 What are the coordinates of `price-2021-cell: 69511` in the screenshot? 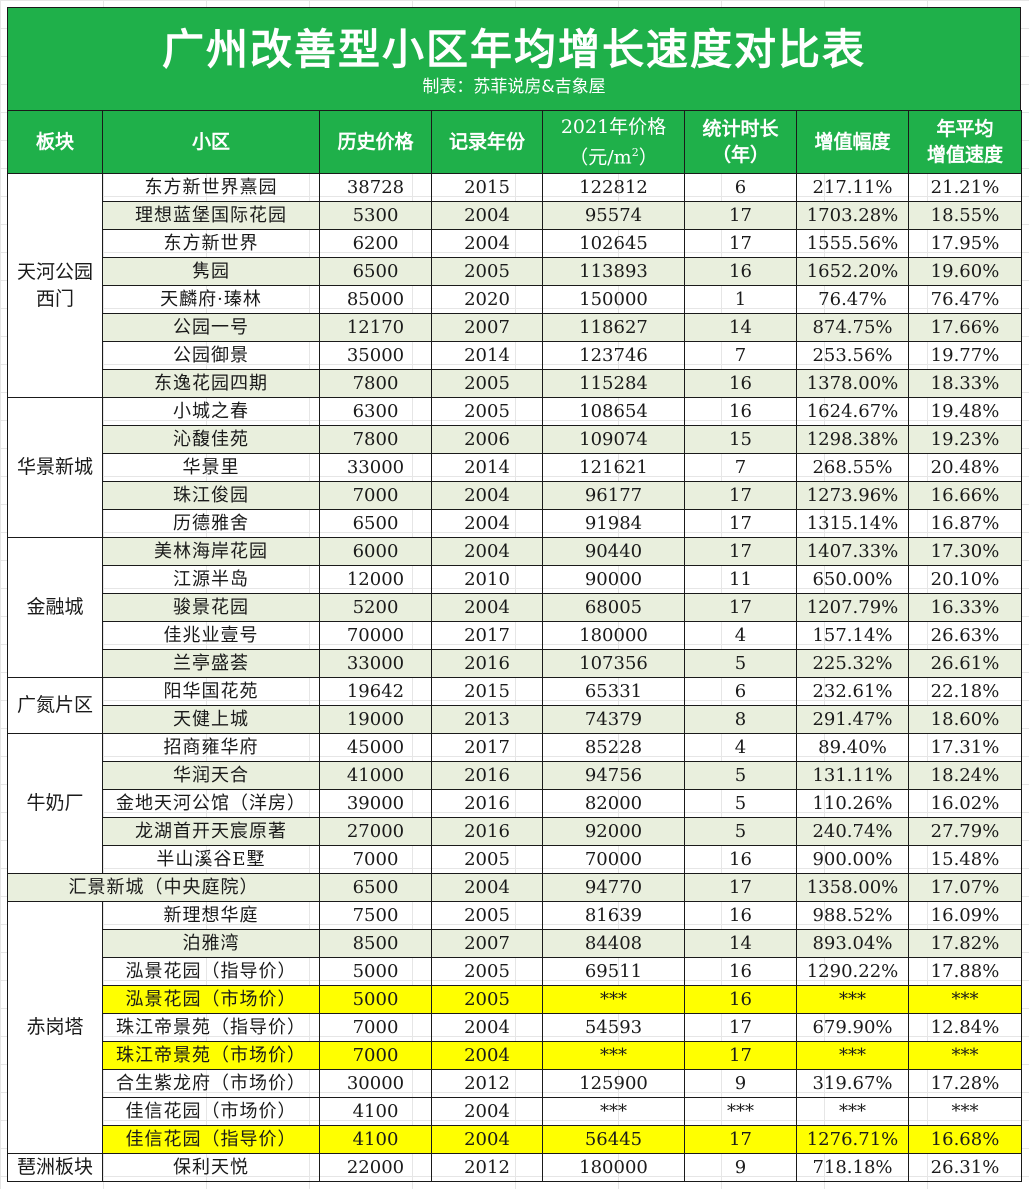 It's located at (613, 971).